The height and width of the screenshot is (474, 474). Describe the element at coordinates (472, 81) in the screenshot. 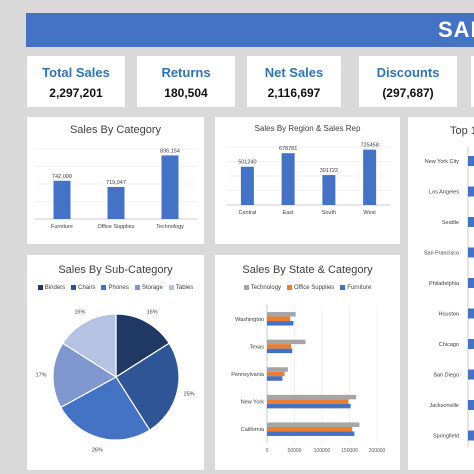

I see `kpi-card-partial` at that location.